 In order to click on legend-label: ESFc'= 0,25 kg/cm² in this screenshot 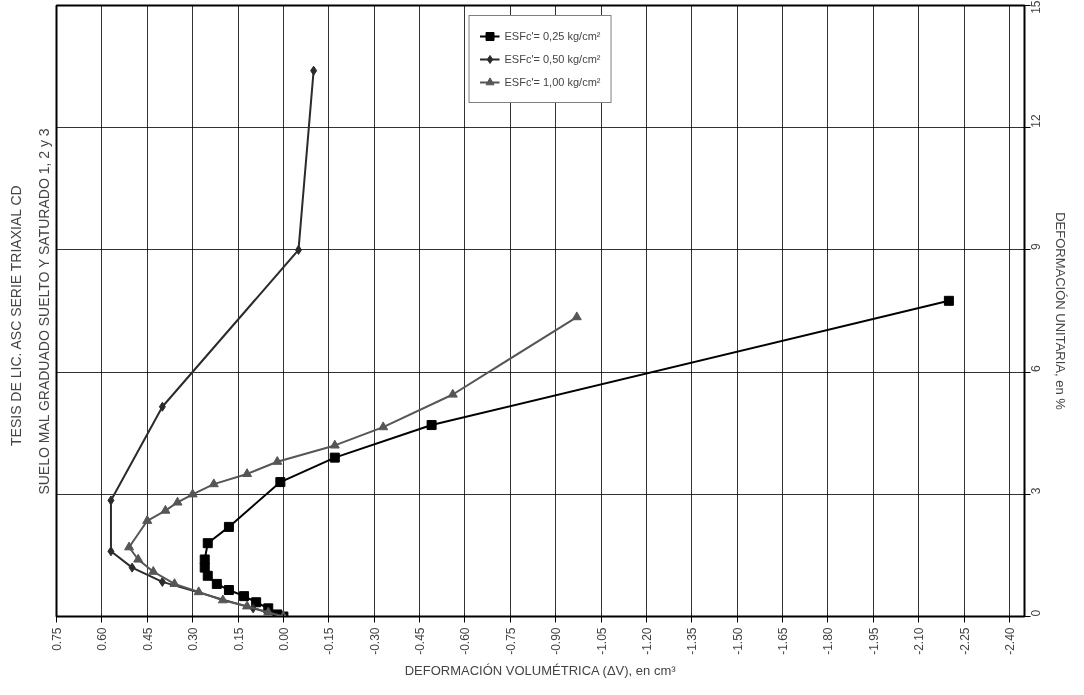, I will do `click(552, 36)`.